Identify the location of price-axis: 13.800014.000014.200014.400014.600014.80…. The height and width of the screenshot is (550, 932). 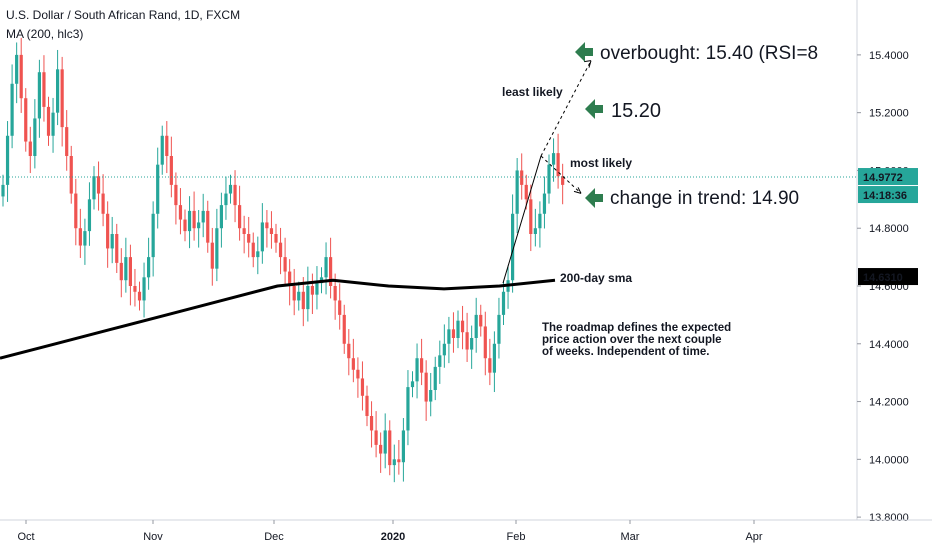
(887, 262).